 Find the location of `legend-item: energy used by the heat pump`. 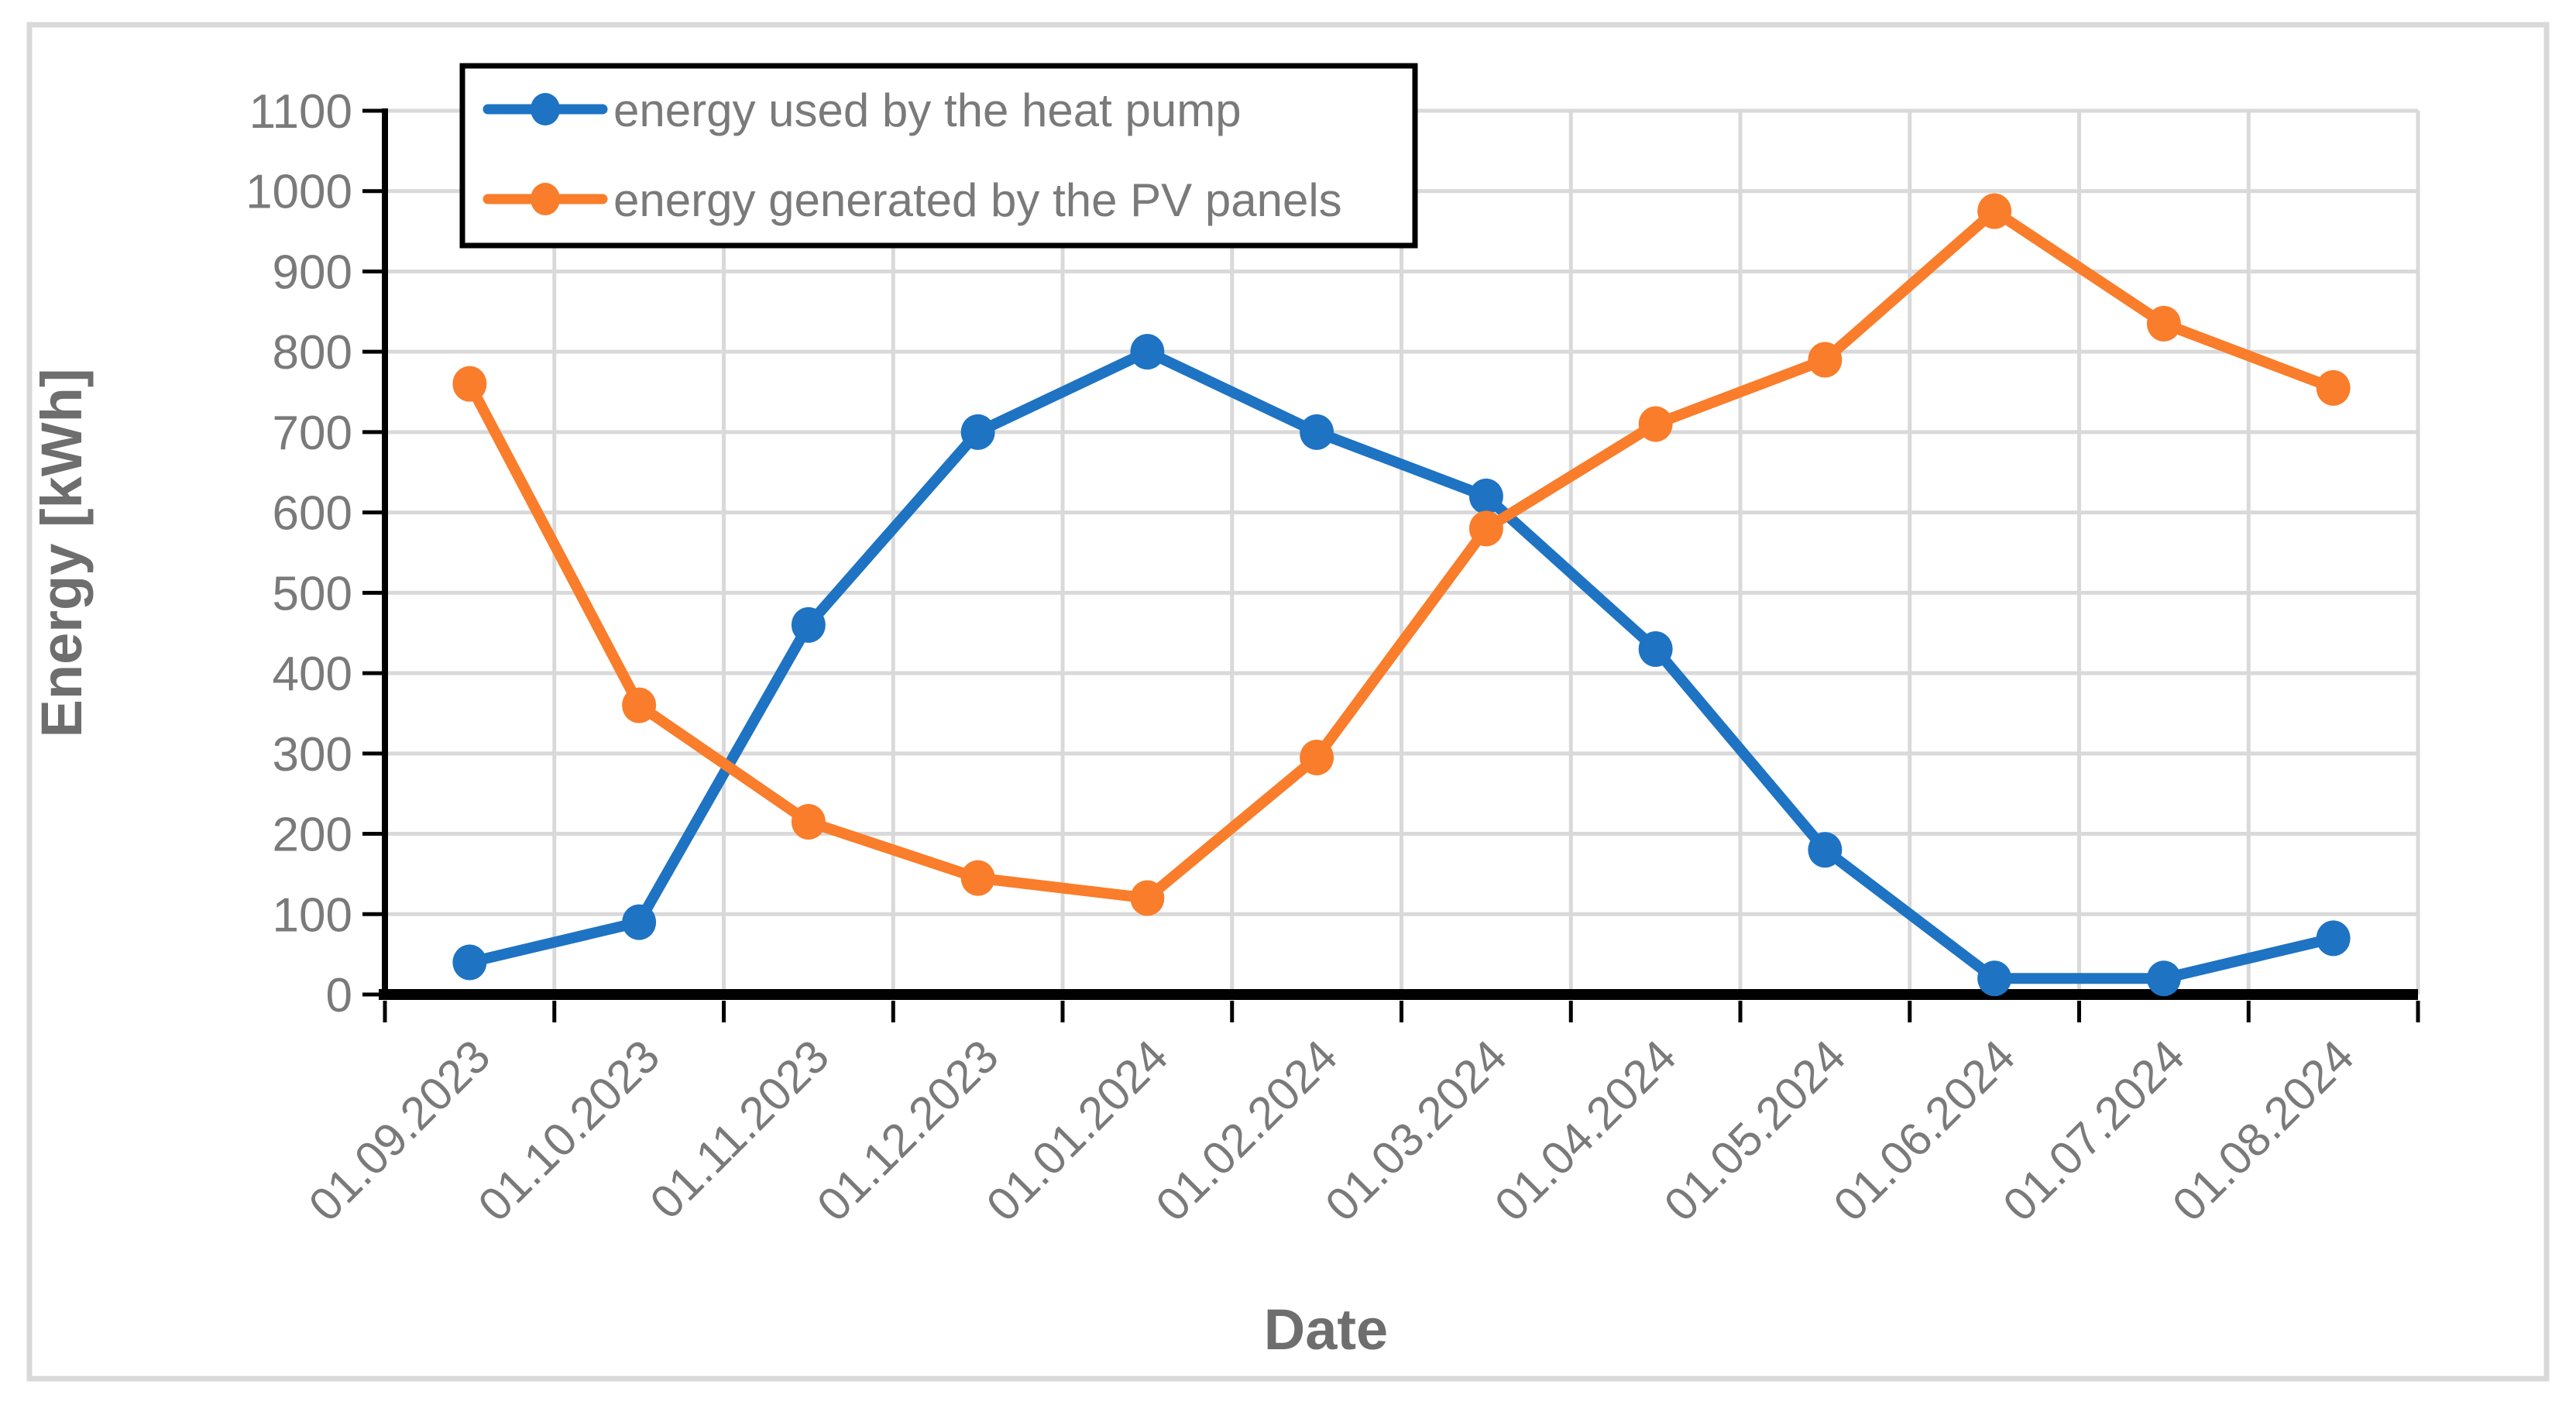

legend-item: energy used by the heat pump is located at coordinates (862, 110).